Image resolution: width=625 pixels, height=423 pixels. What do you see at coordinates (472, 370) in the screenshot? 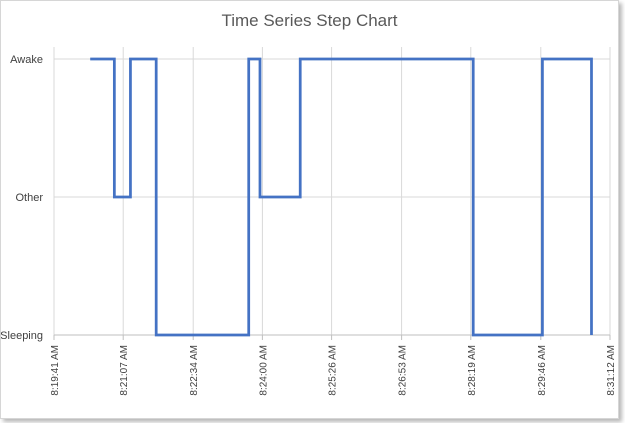
I see `x-tick-label: 8:28:19 AM` at bounding box center [472, 370].